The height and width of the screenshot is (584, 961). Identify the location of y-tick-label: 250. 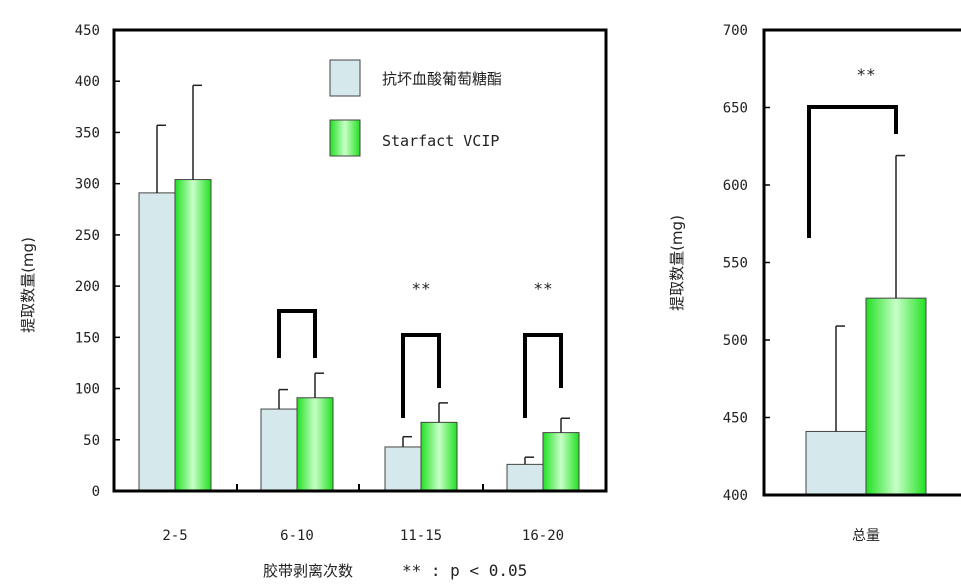
(87, 236).